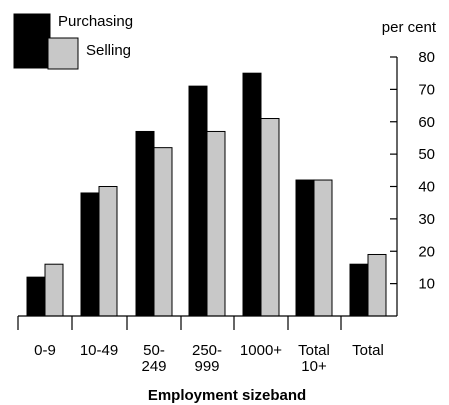  I want to click on x-tick-label-line: 0-9, so click(45, 350).